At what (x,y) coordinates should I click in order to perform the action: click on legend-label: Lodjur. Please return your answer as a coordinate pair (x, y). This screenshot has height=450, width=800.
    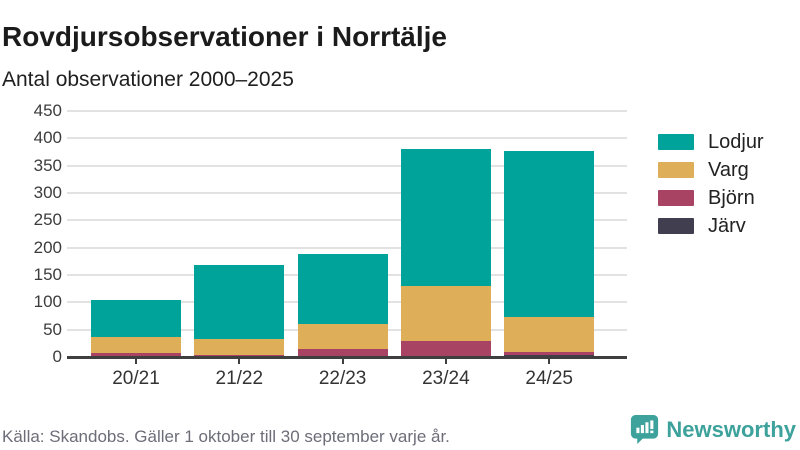
    Looking at the image, I should click on (736, 141).